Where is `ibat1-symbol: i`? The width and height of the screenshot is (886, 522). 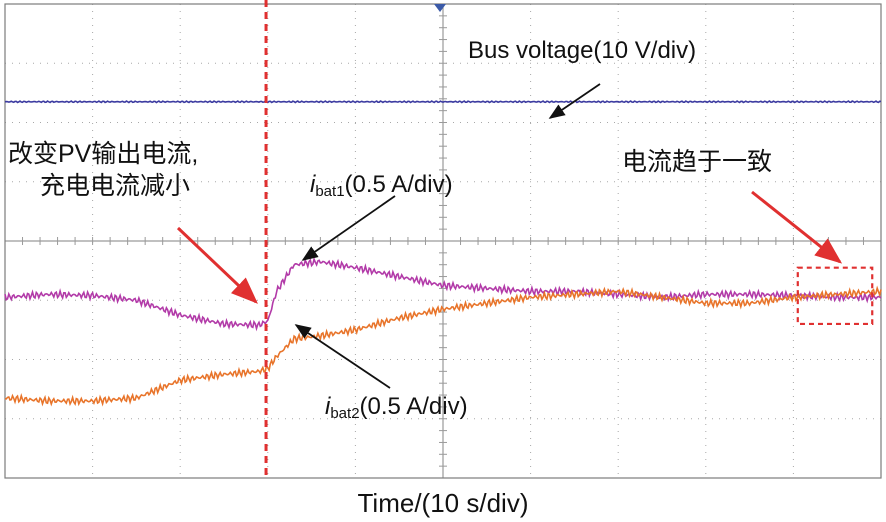 ibat1-symbol: i is located at coordinates (313, 184).